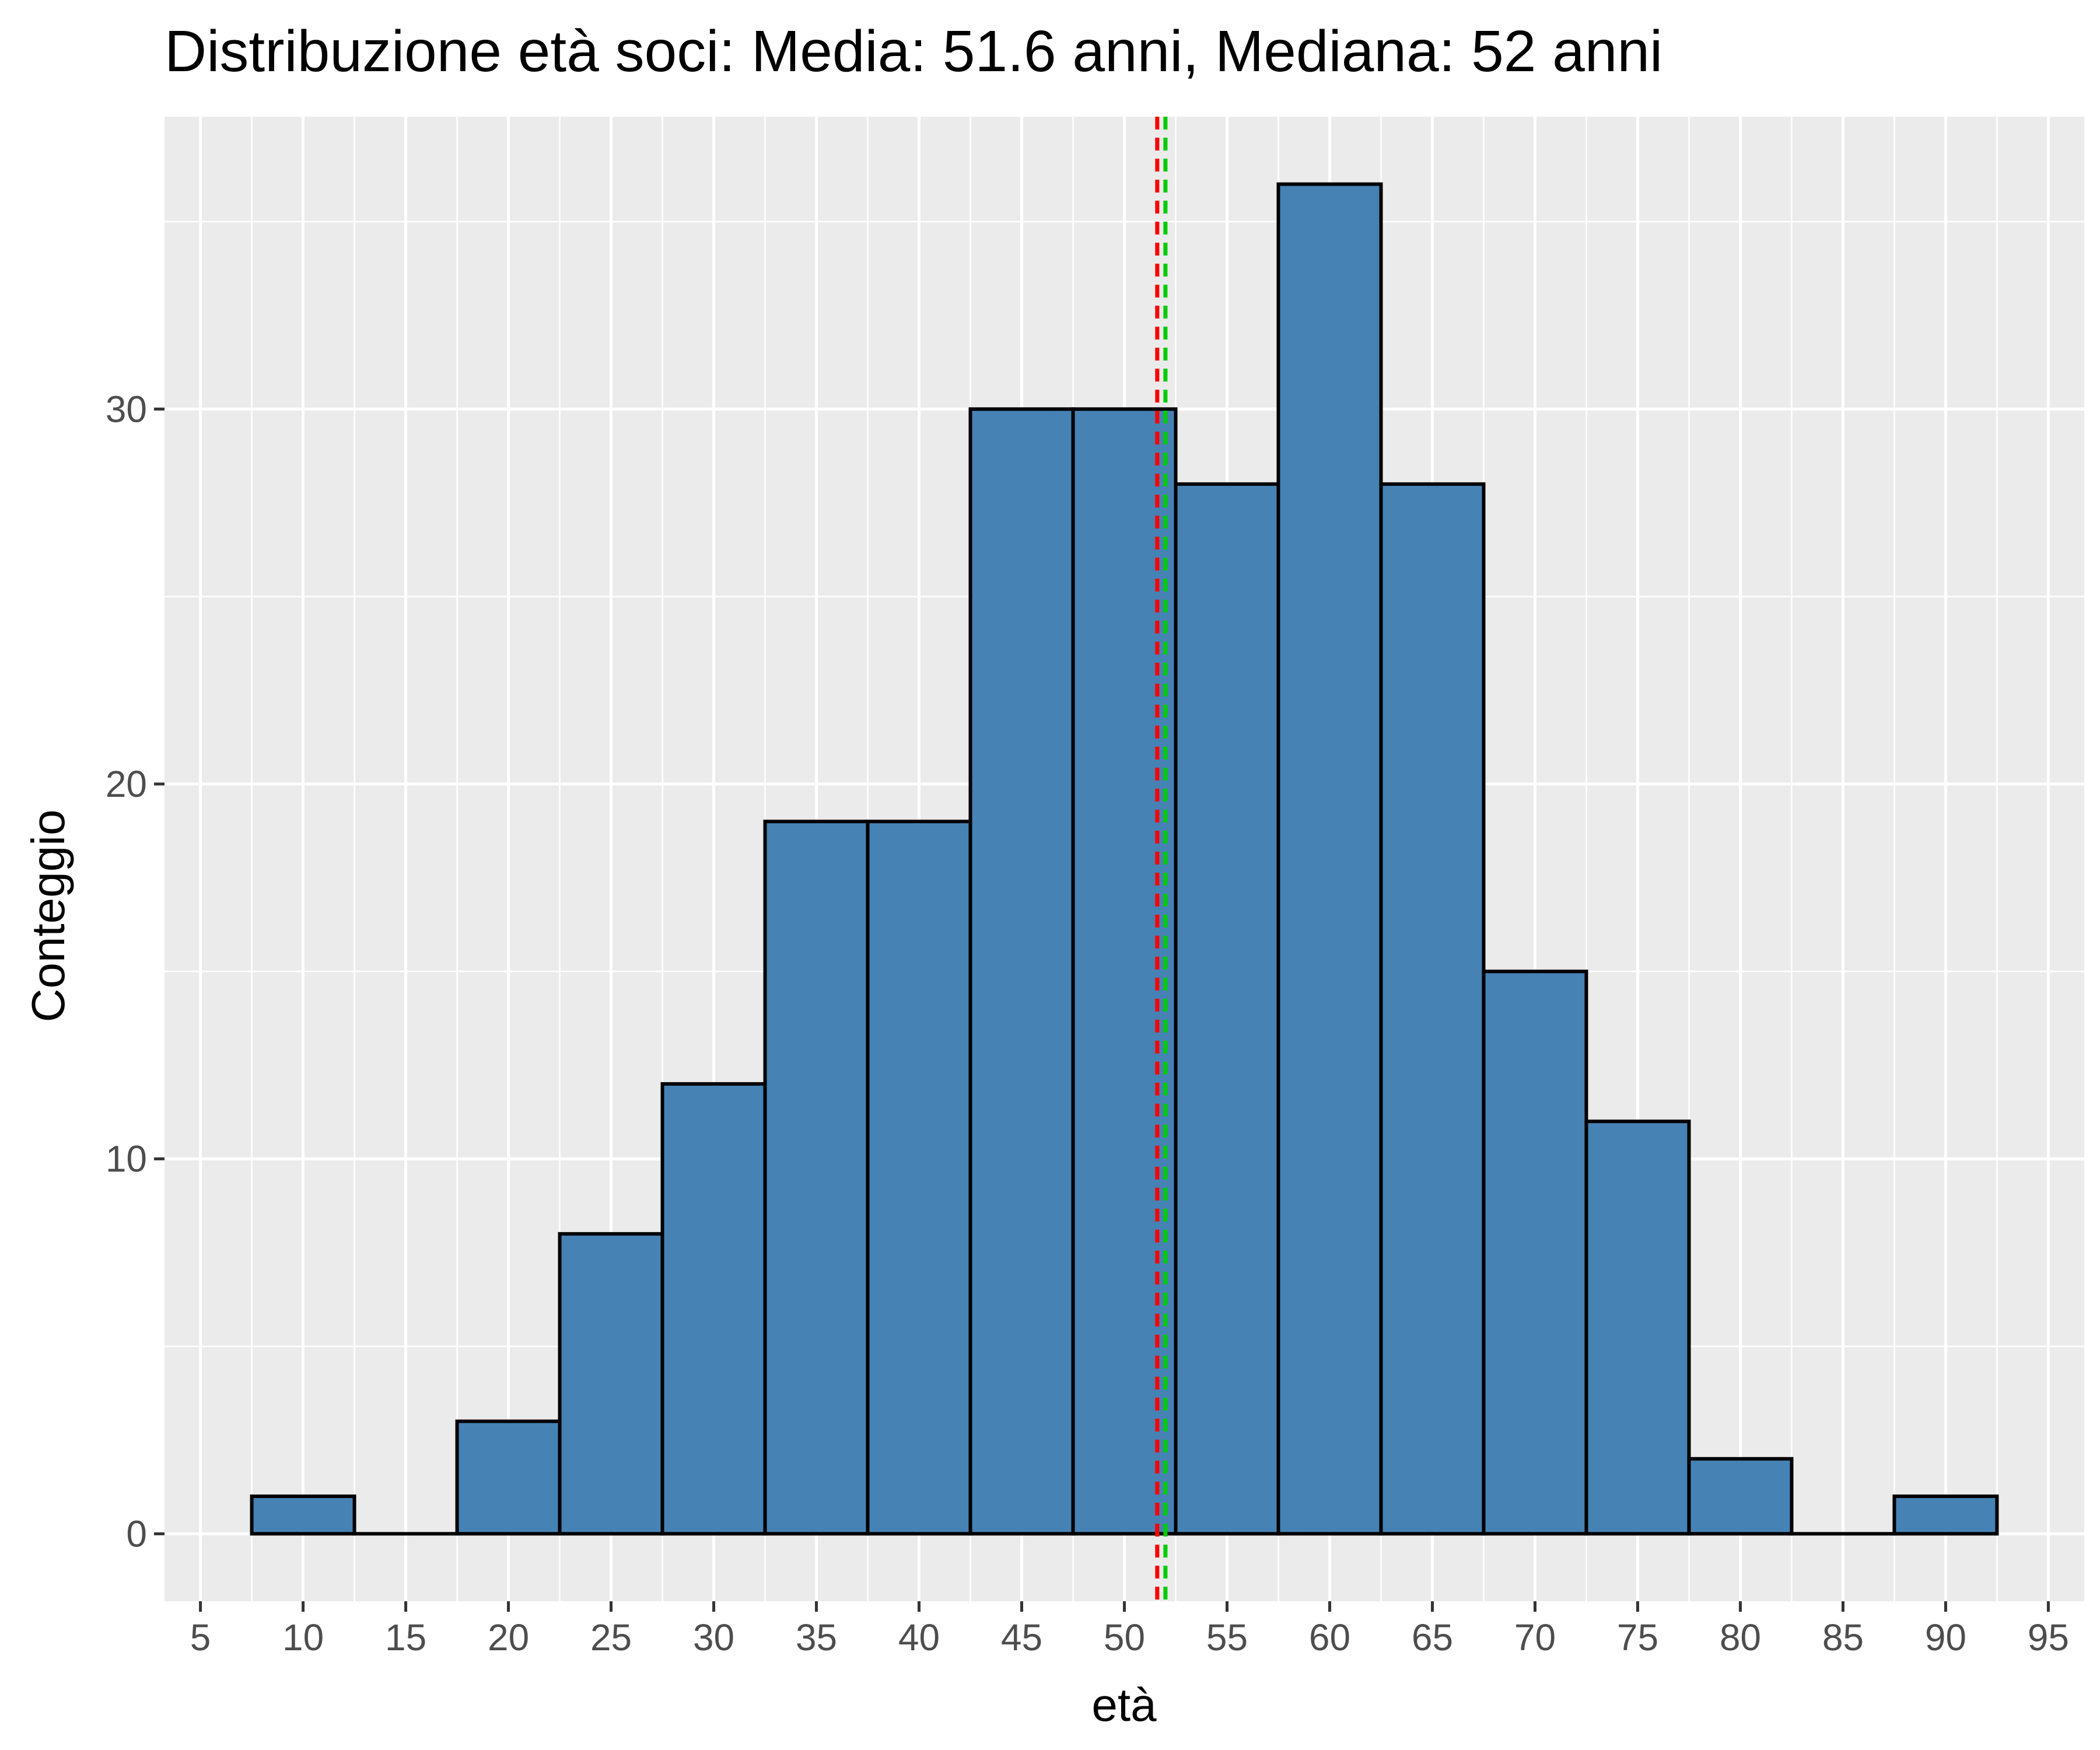 The width and height of the screenshot is (2100, 1750). What do you see at coordinates (135, 971) in the screenshot?
I see `y-axis: 0 10 20 30` at bounding box center [135, 971].